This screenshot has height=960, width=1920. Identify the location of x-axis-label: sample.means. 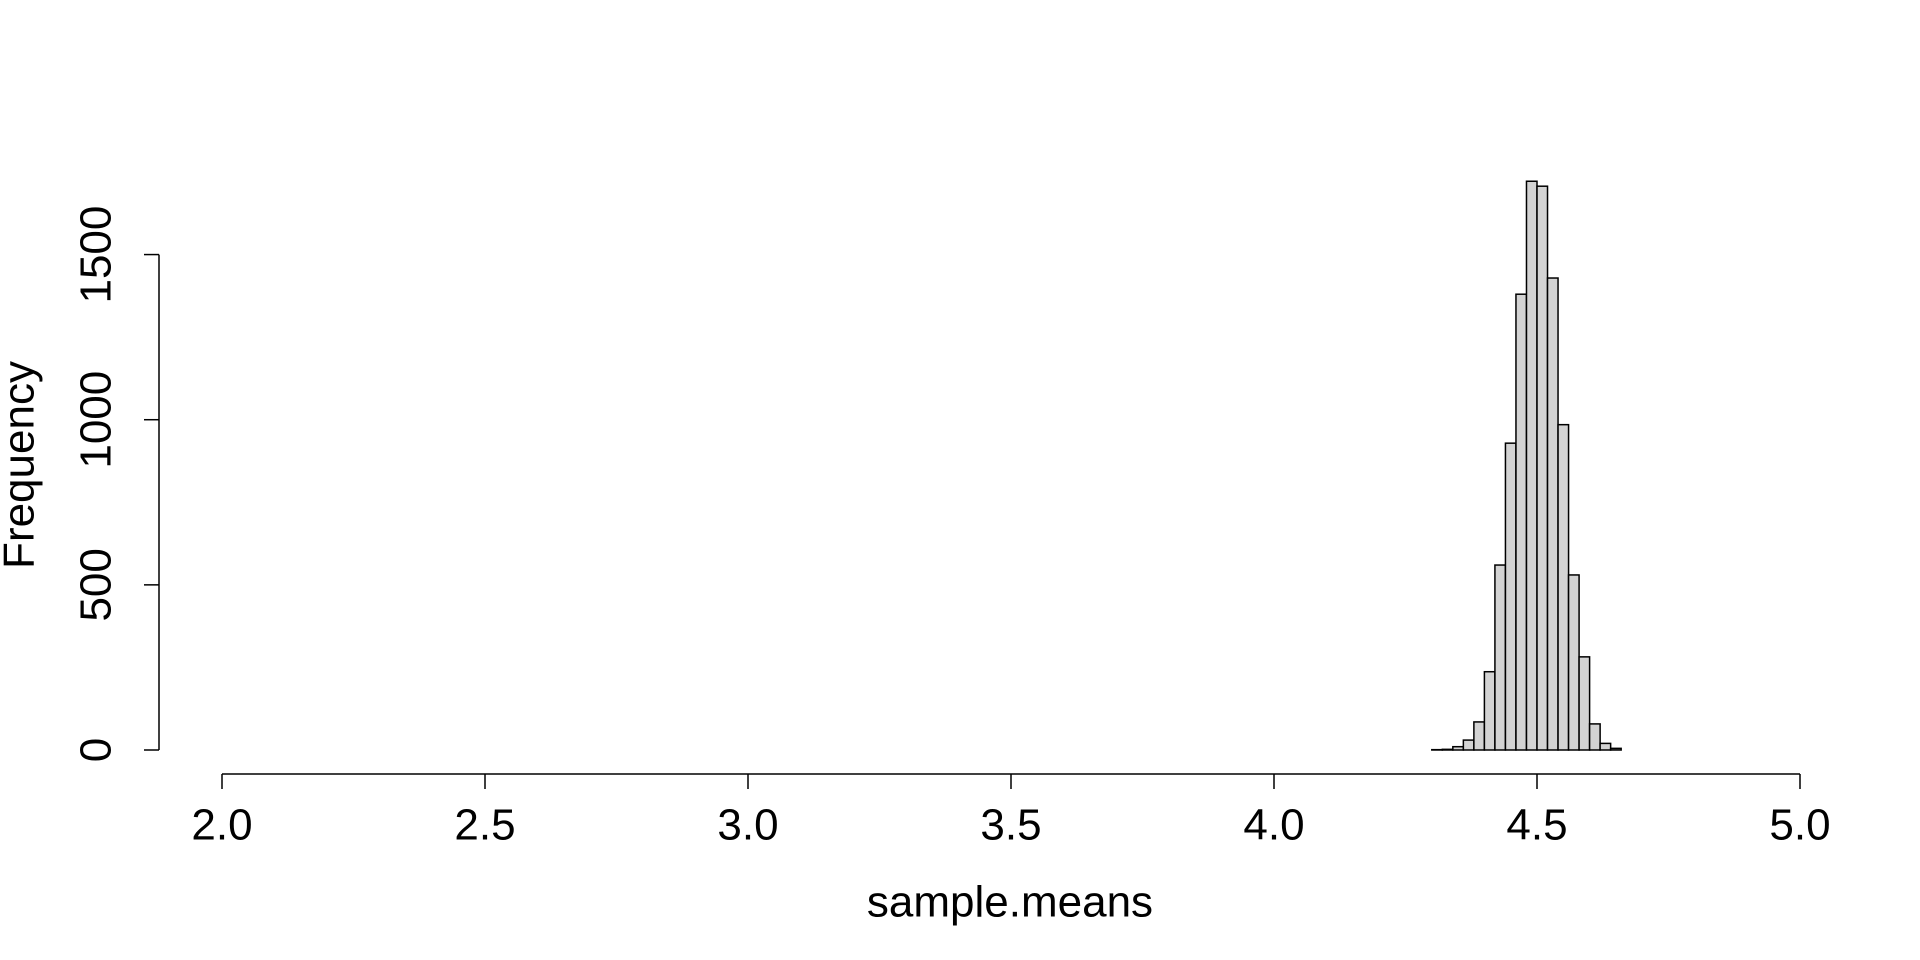
(1010, 902).